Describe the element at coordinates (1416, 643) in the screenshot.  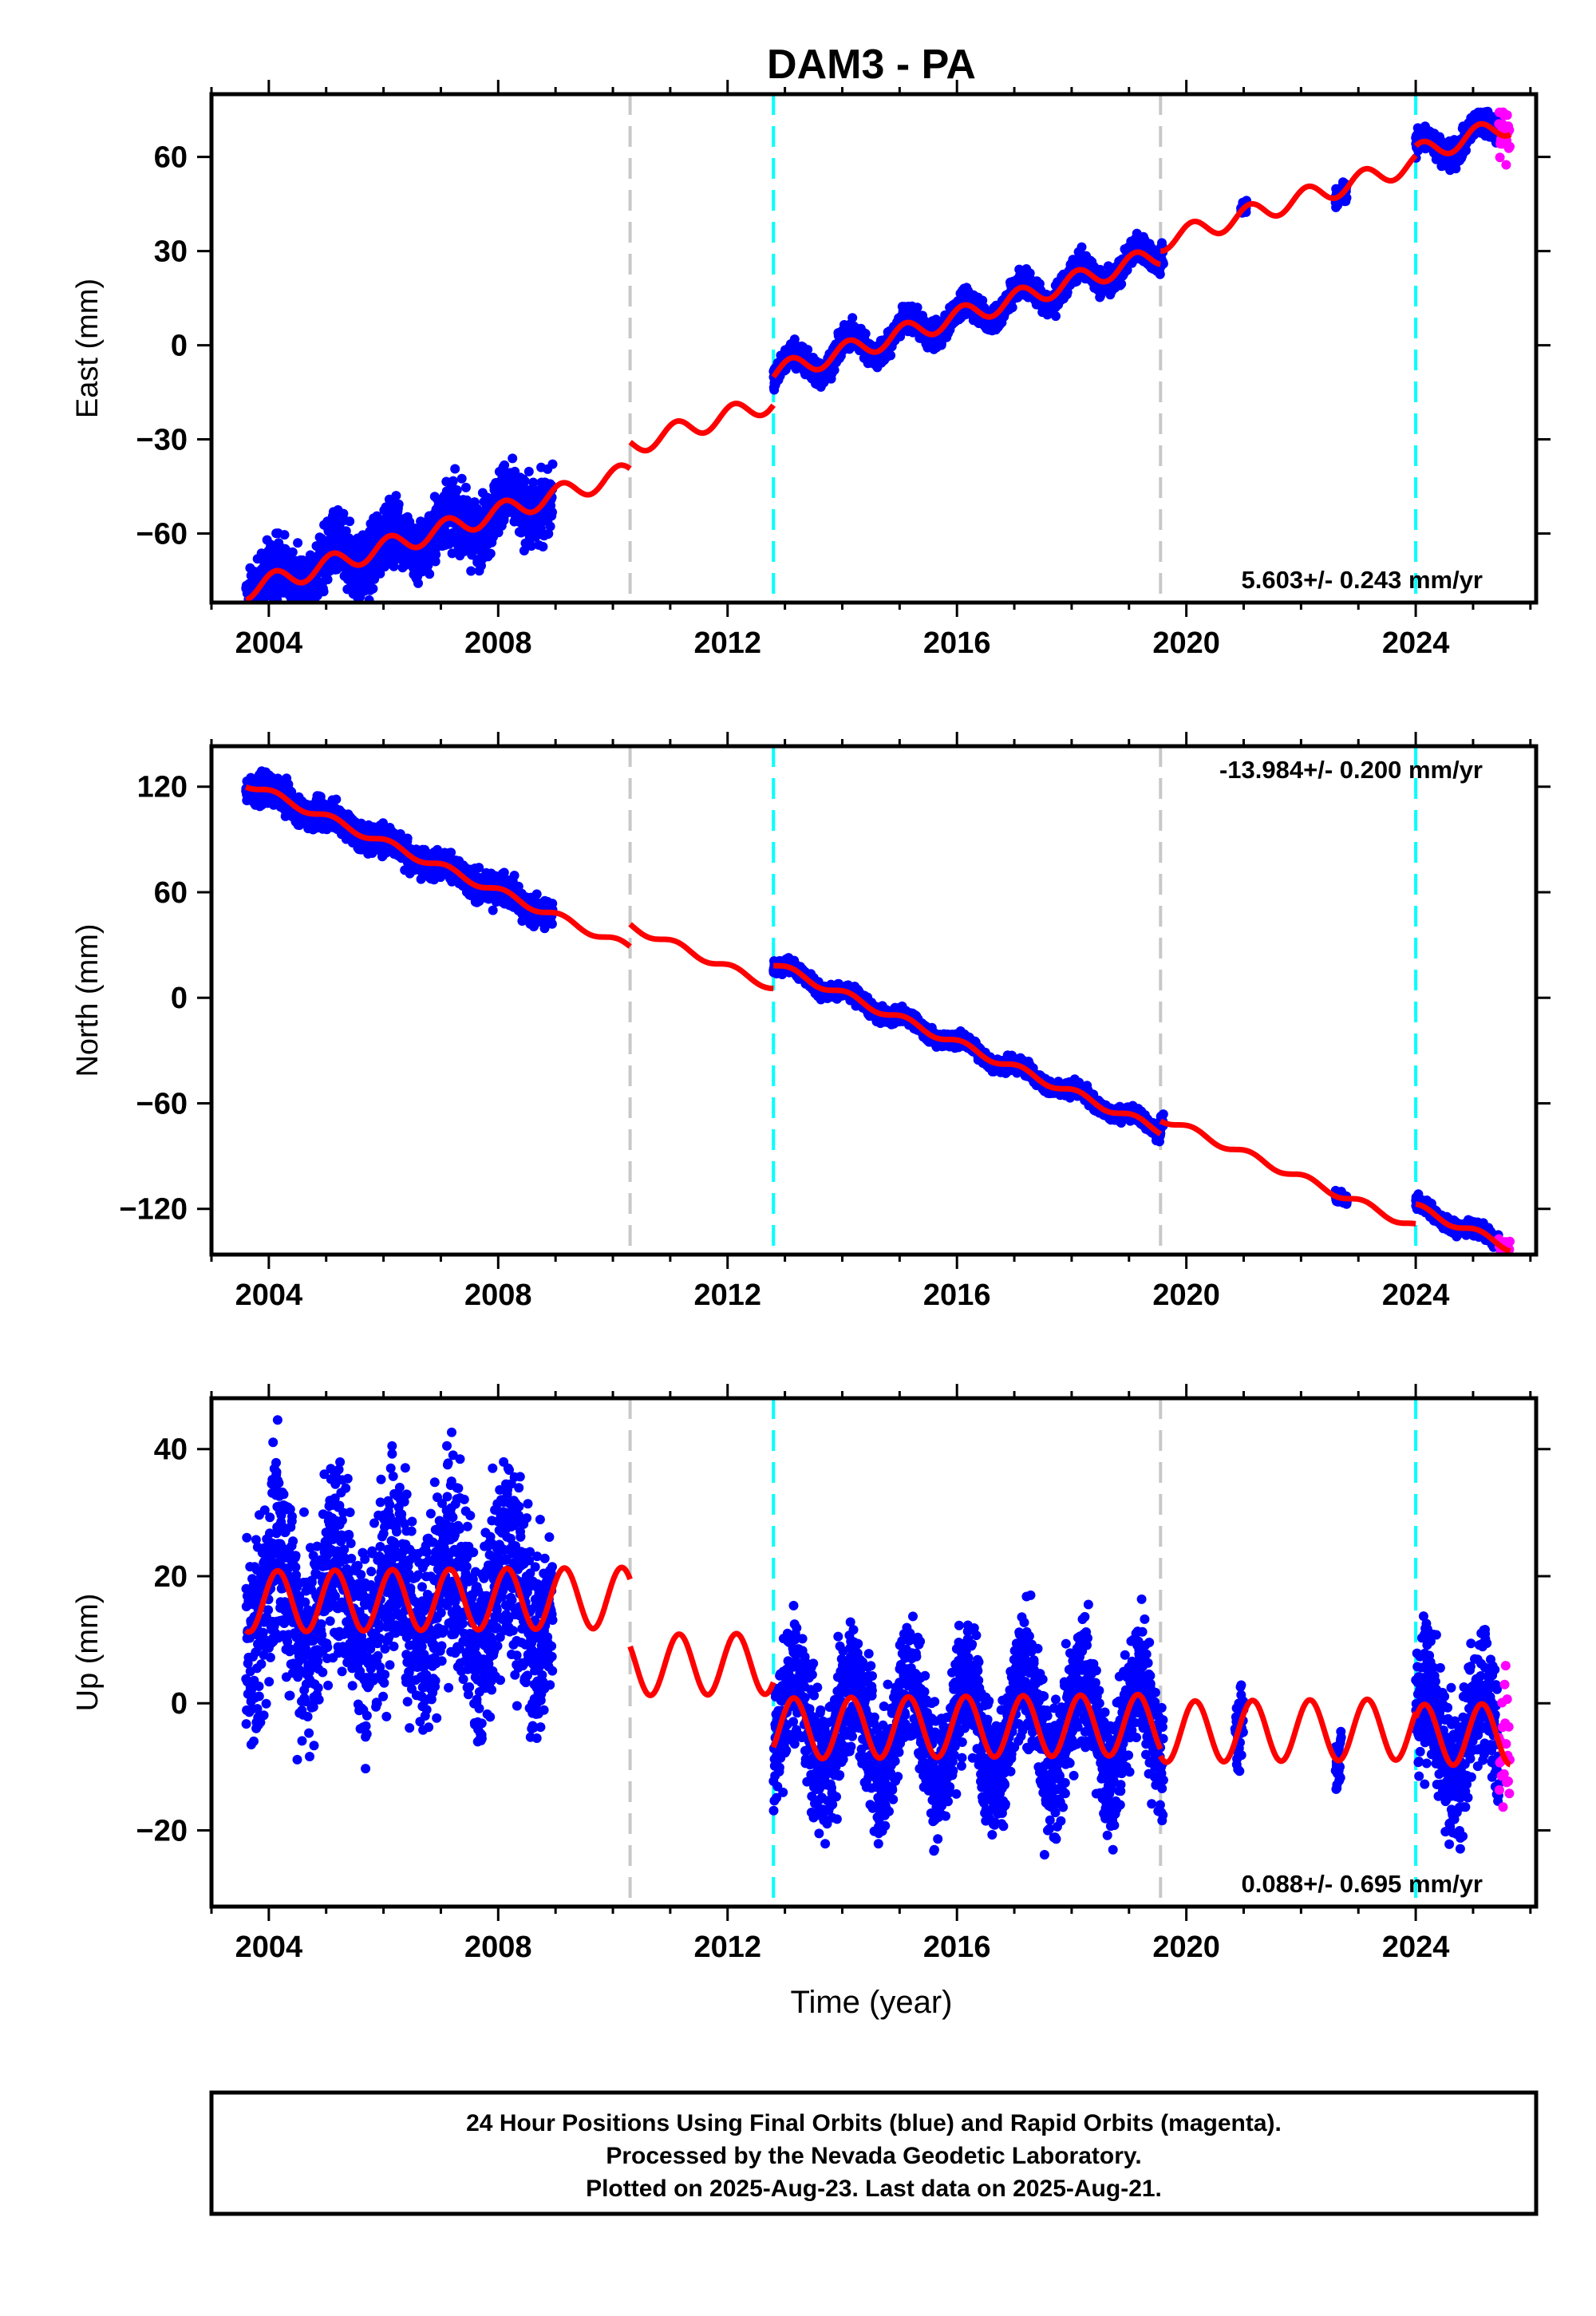
I see `east-x-tick-label: 2024` at that location.